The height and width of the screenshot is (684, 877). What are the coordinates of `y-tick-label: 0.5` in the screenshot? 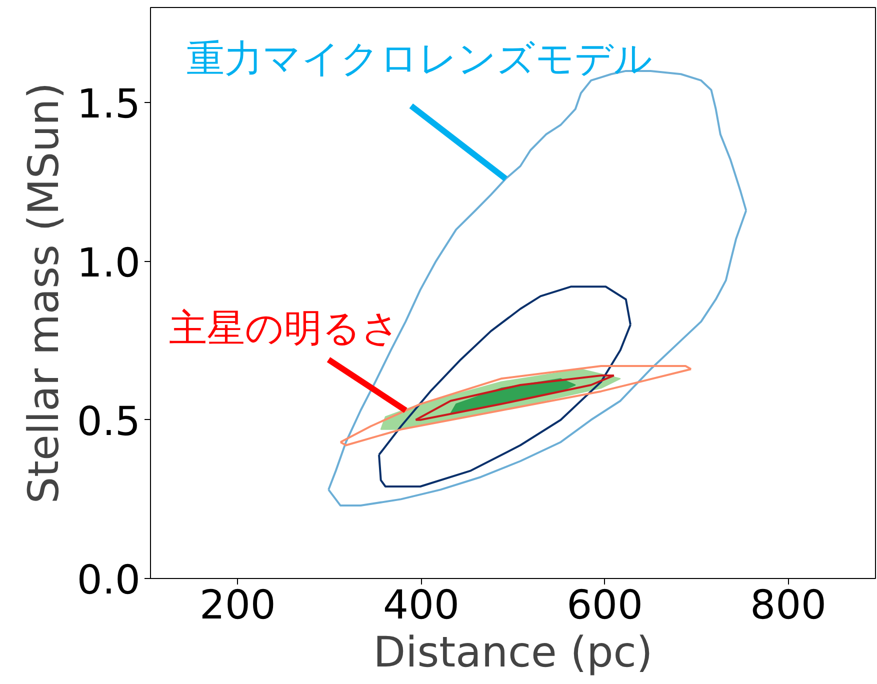 It's located at (108, 421).